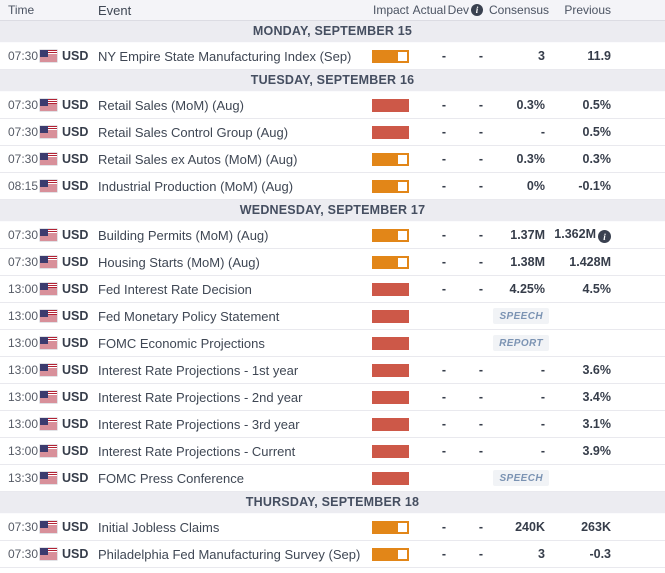  What do you see at coordinates (193, 132) in the screenshot?
I see `event-name: Retail Sales Control Group (Aug)` at bounding box center [193, 132].